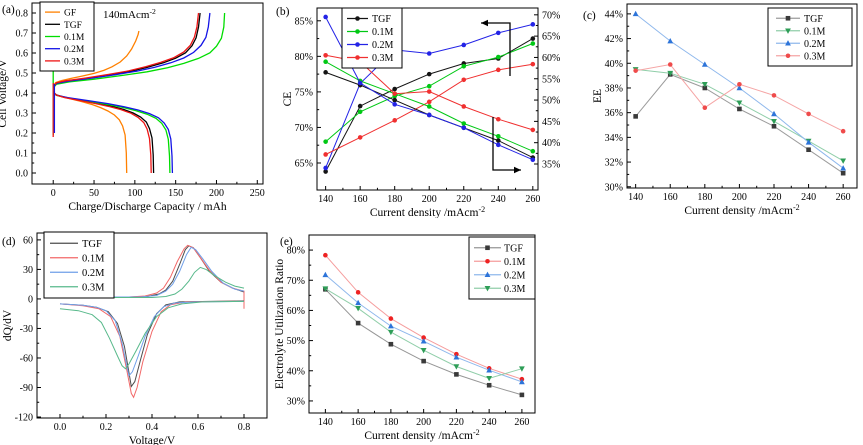 The image size is (863, 445). I want to click on y-tick-label: 0.0, so click(22, 174).